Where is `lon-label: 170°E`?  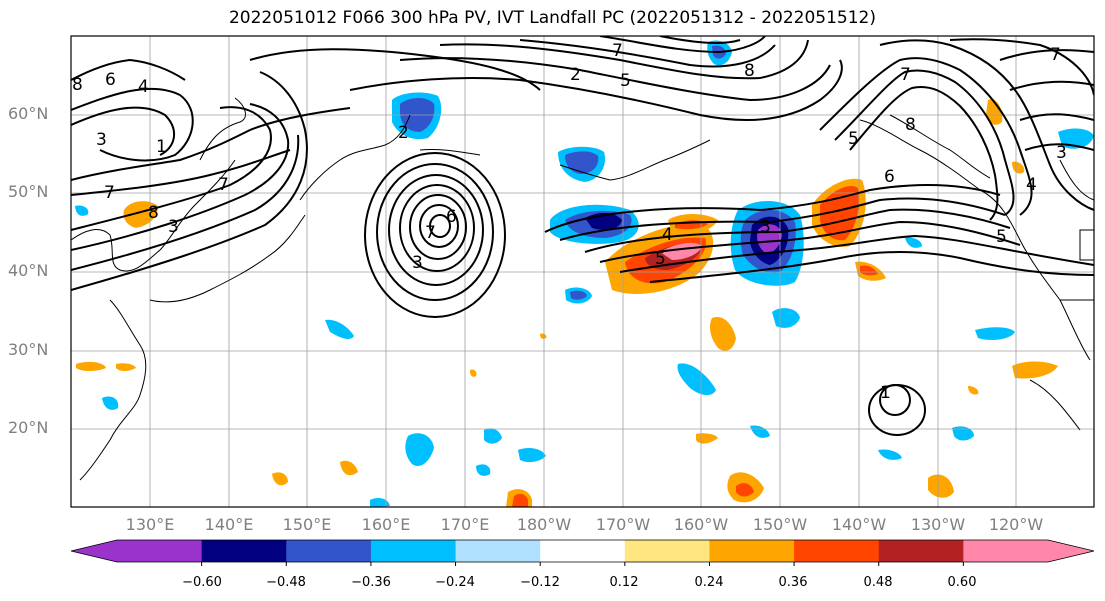 lon-label: 170°E is located at coordinates (465, 524).